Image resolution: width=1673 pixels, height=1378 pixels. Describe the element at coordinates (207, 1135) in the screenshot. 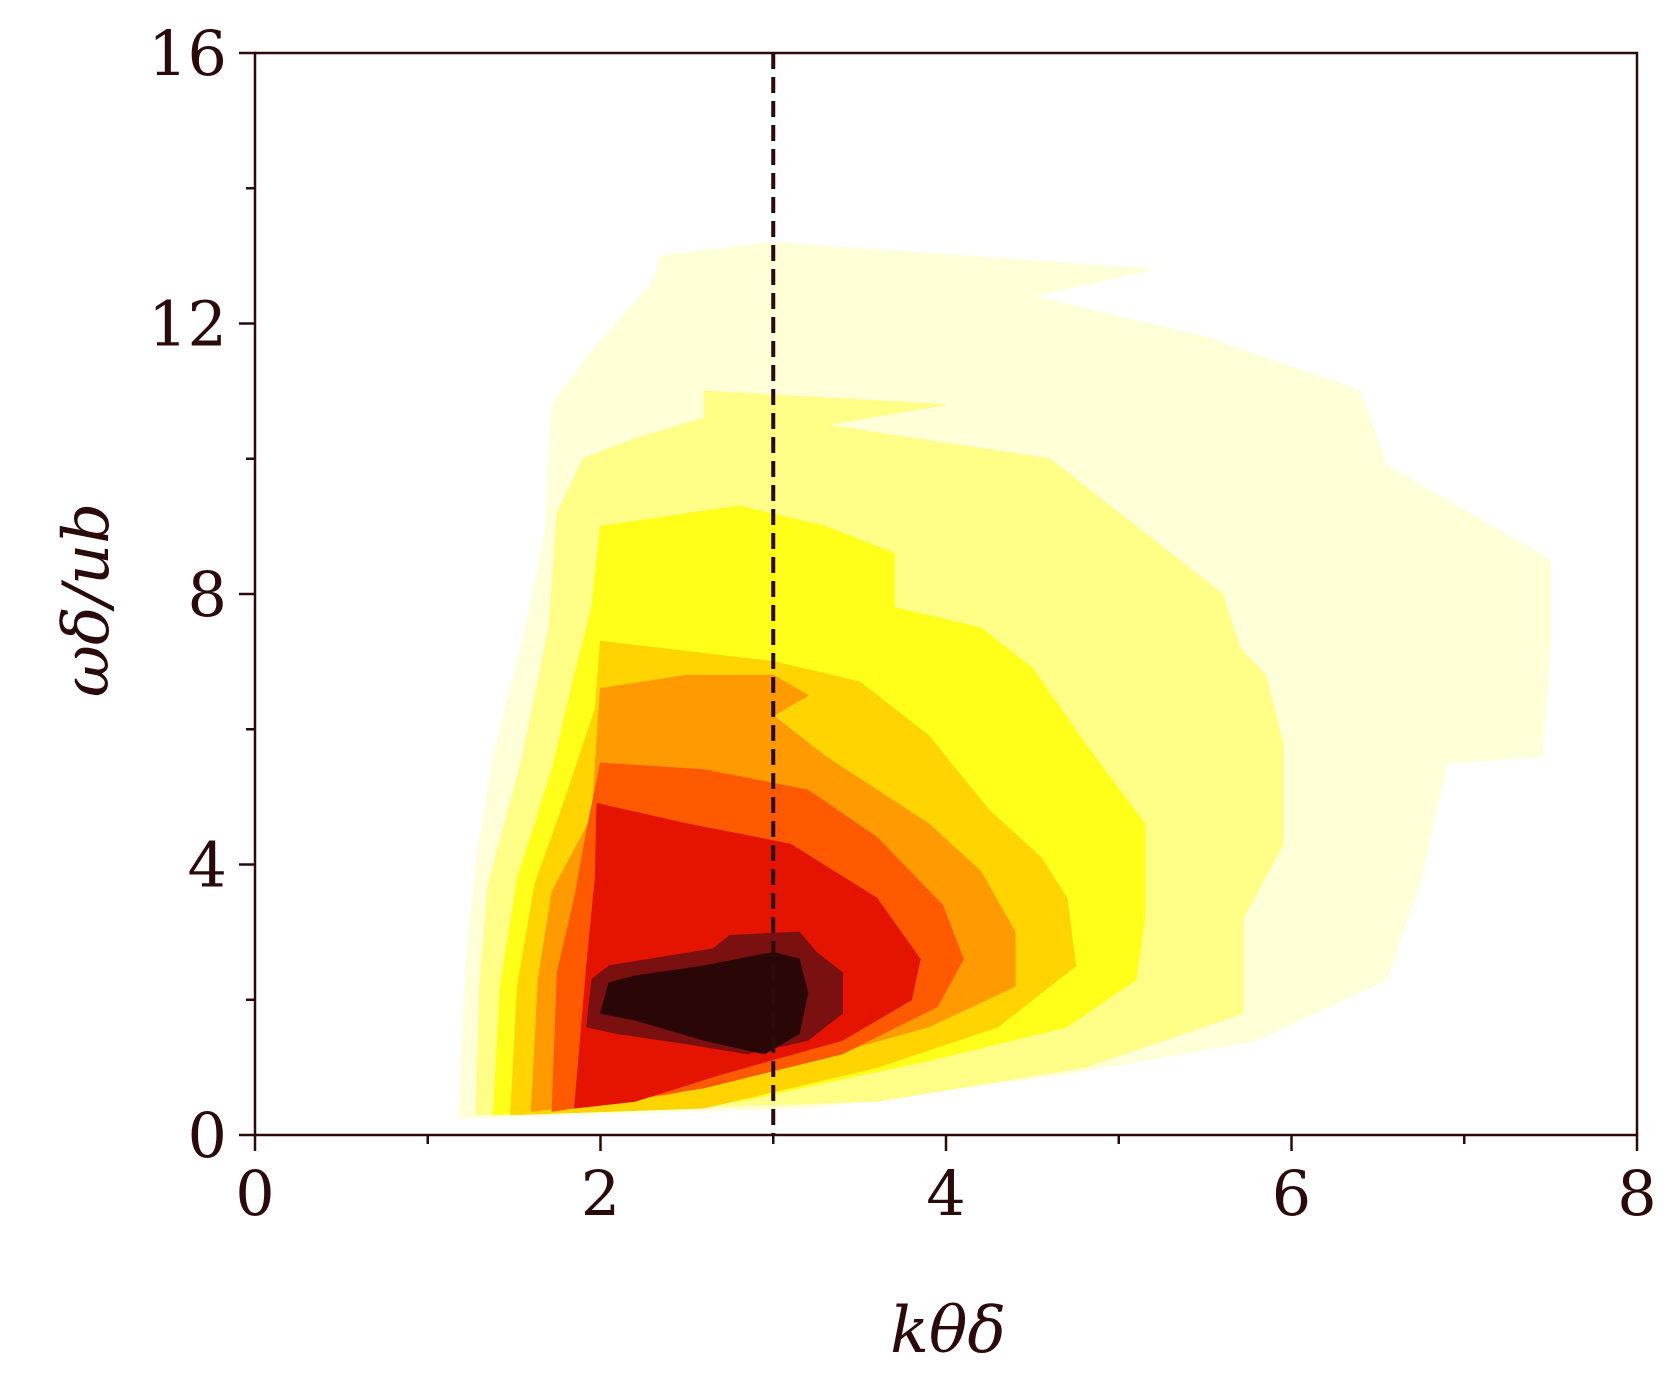

I see `y-tick-label: 0` at that location.